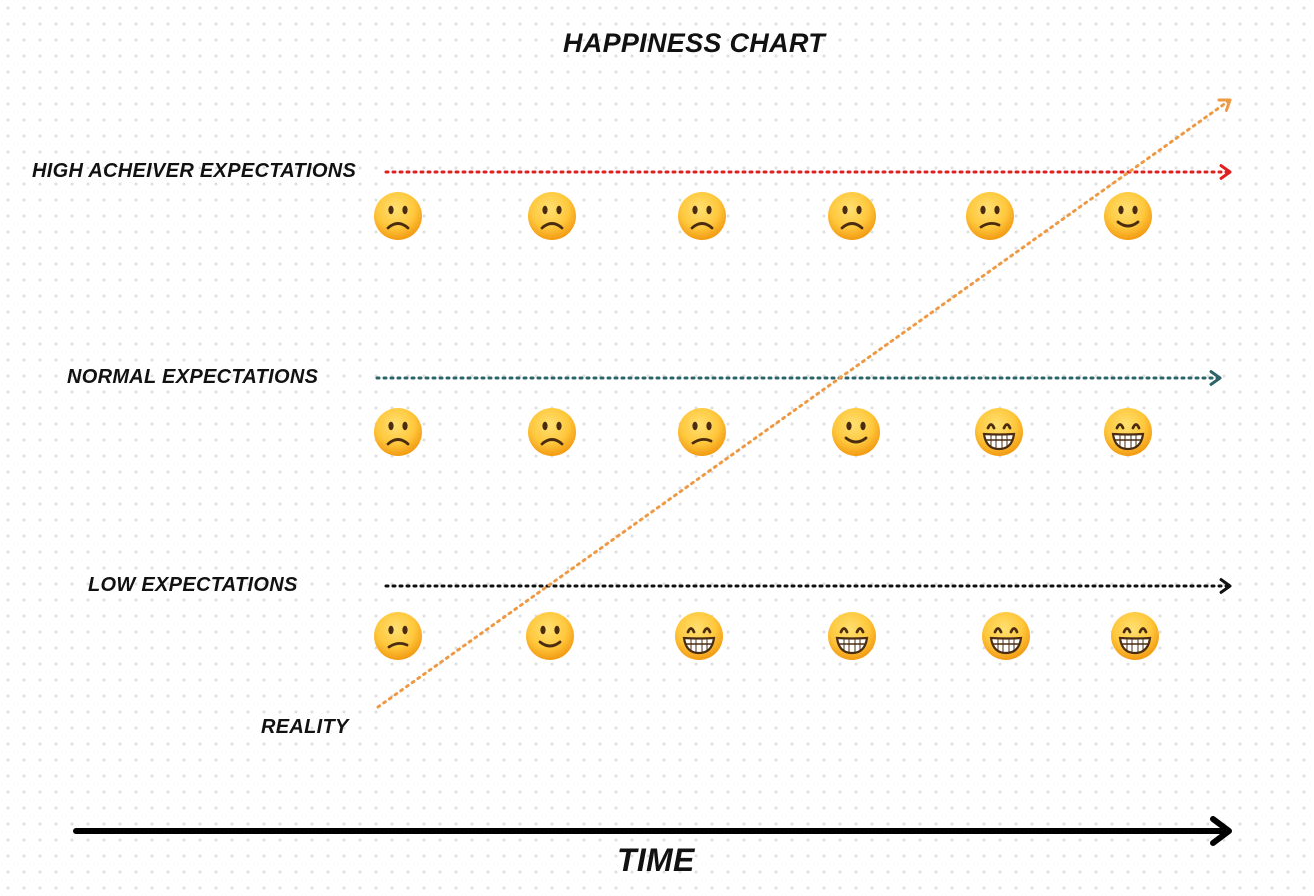 Image resolution: width=1314 pixels, height=896 pixels. What do you see at coordinates (193, 585) in the screenshot?
I see `low-expectations-label: LOW EXPECTATIONS` at bounding box center [193, 585].